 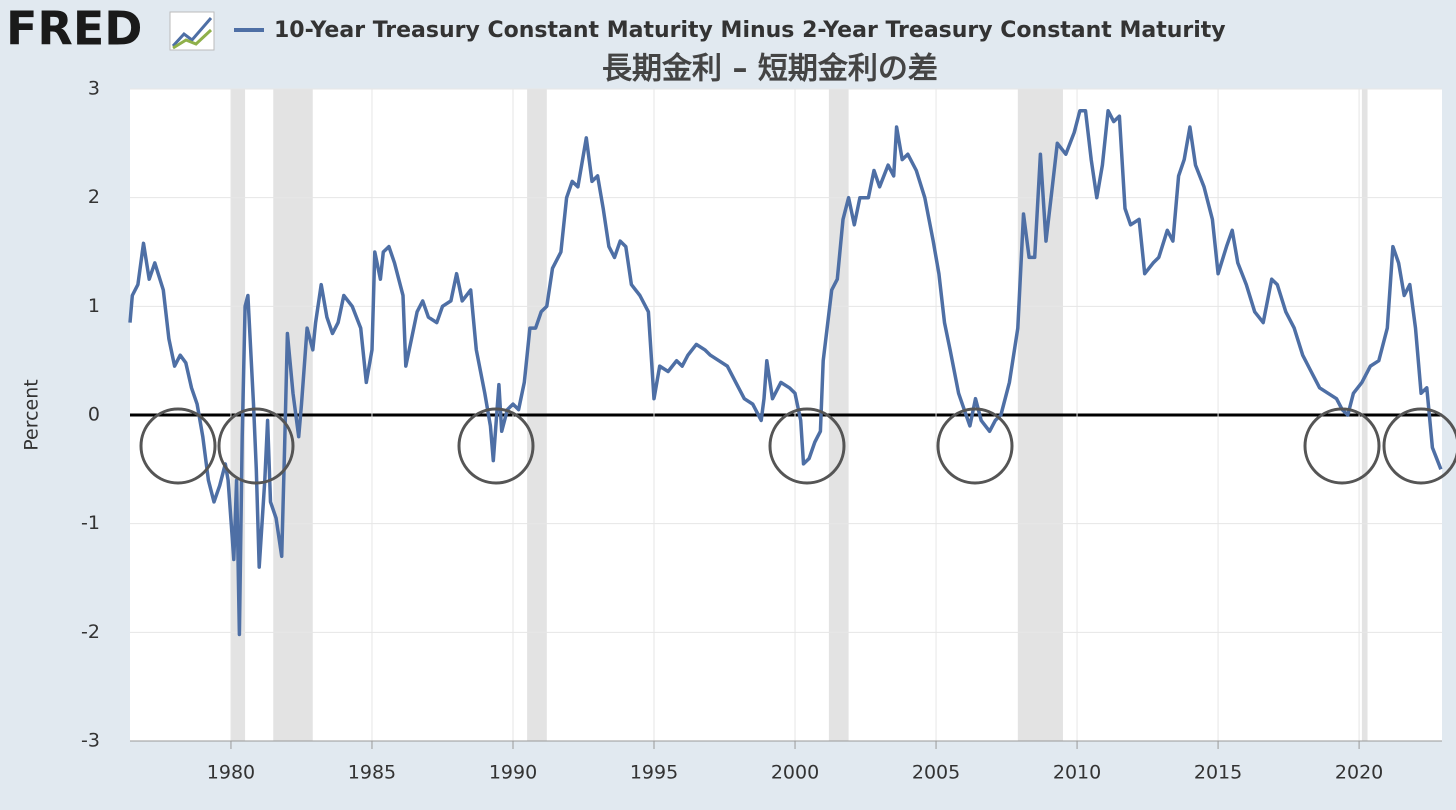 What do you see at coordinates (513, 773) in the screenshot?
I see `x-tick-label: 1990` at bounding box center [513, 773].